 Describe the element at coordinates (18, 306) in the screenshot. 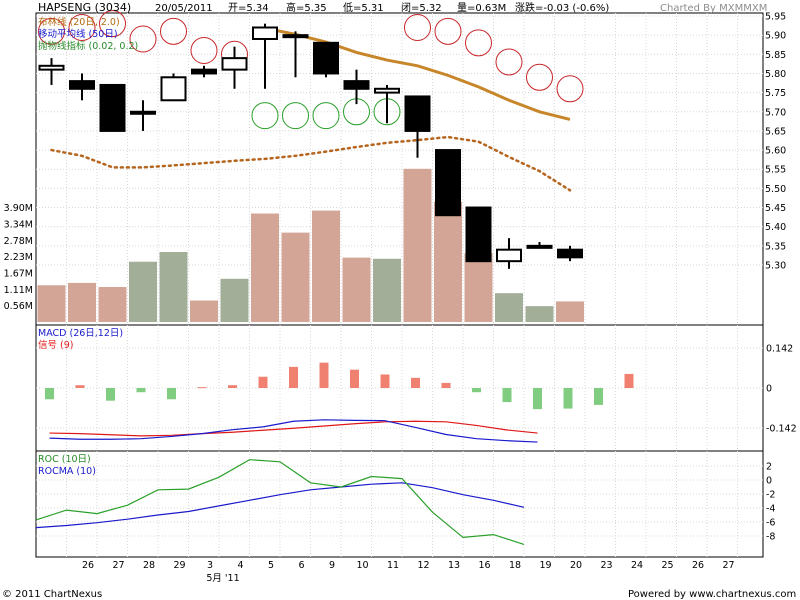

I see `volume-tick-label: 0.56M` at that location.